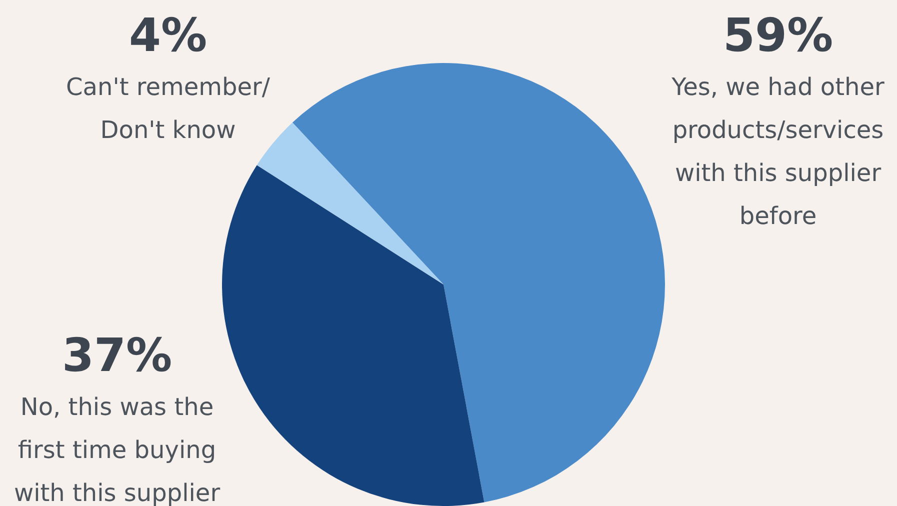 The image size is (897, 506). What do you see at coordinates (778, 35) in the screenshot?
I see `data-label: 59%` at bounding box center [778, 35].